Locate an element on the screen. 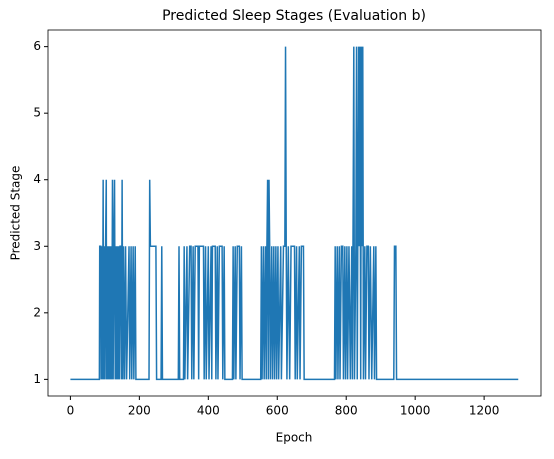 The height and width of the screenshot is (459, 554). y-tick-label: 5 is located at coordinates (37, 113).